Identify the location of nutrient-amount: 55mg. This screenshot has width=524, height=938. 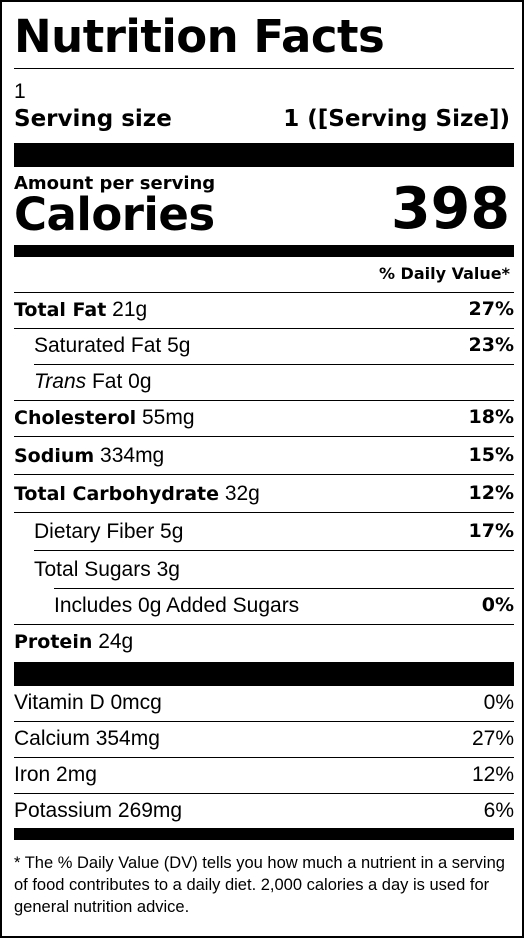
(168, 417).